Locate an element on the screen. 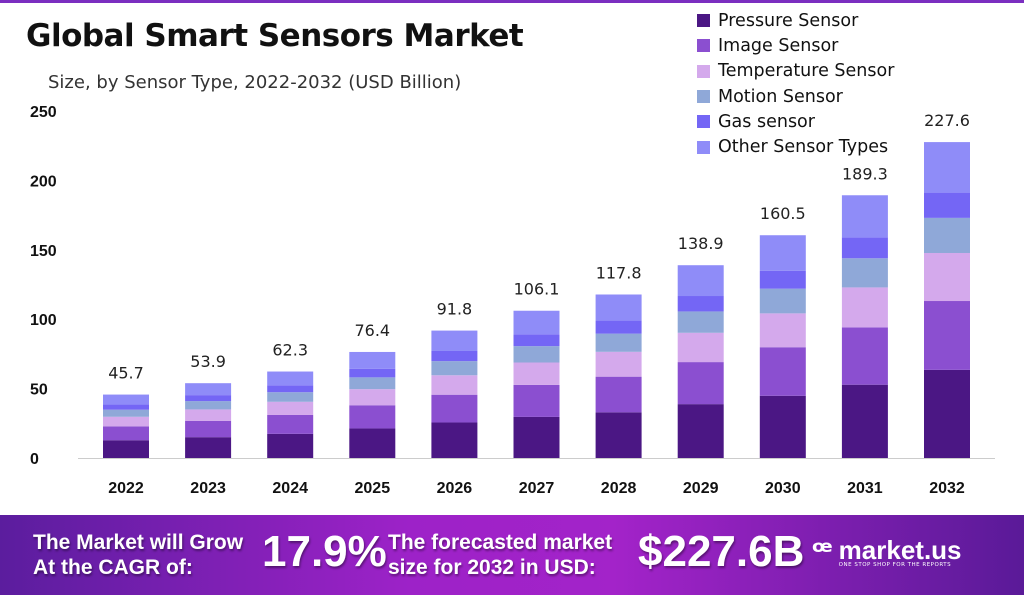 The image size is (1024, 595). y-tick-label: 150 is located at coordinates (43, 251).